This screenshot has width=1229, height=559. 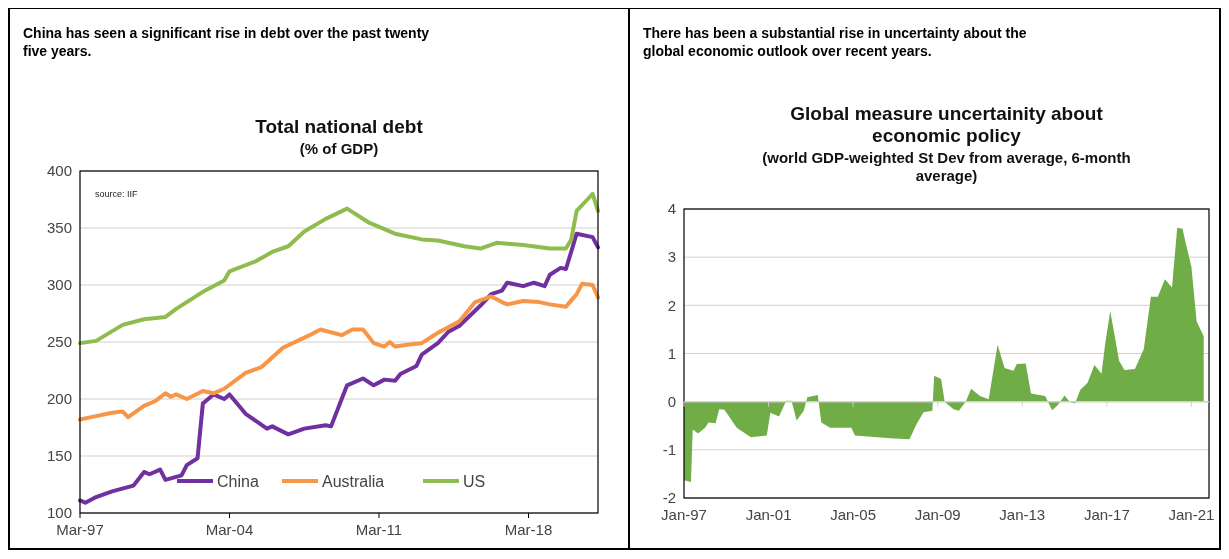 What do you see at coordinates (1106, 514) in the screenshot?
I see `x-tick-label: Jan-17` at bounding box center [1106, 514].